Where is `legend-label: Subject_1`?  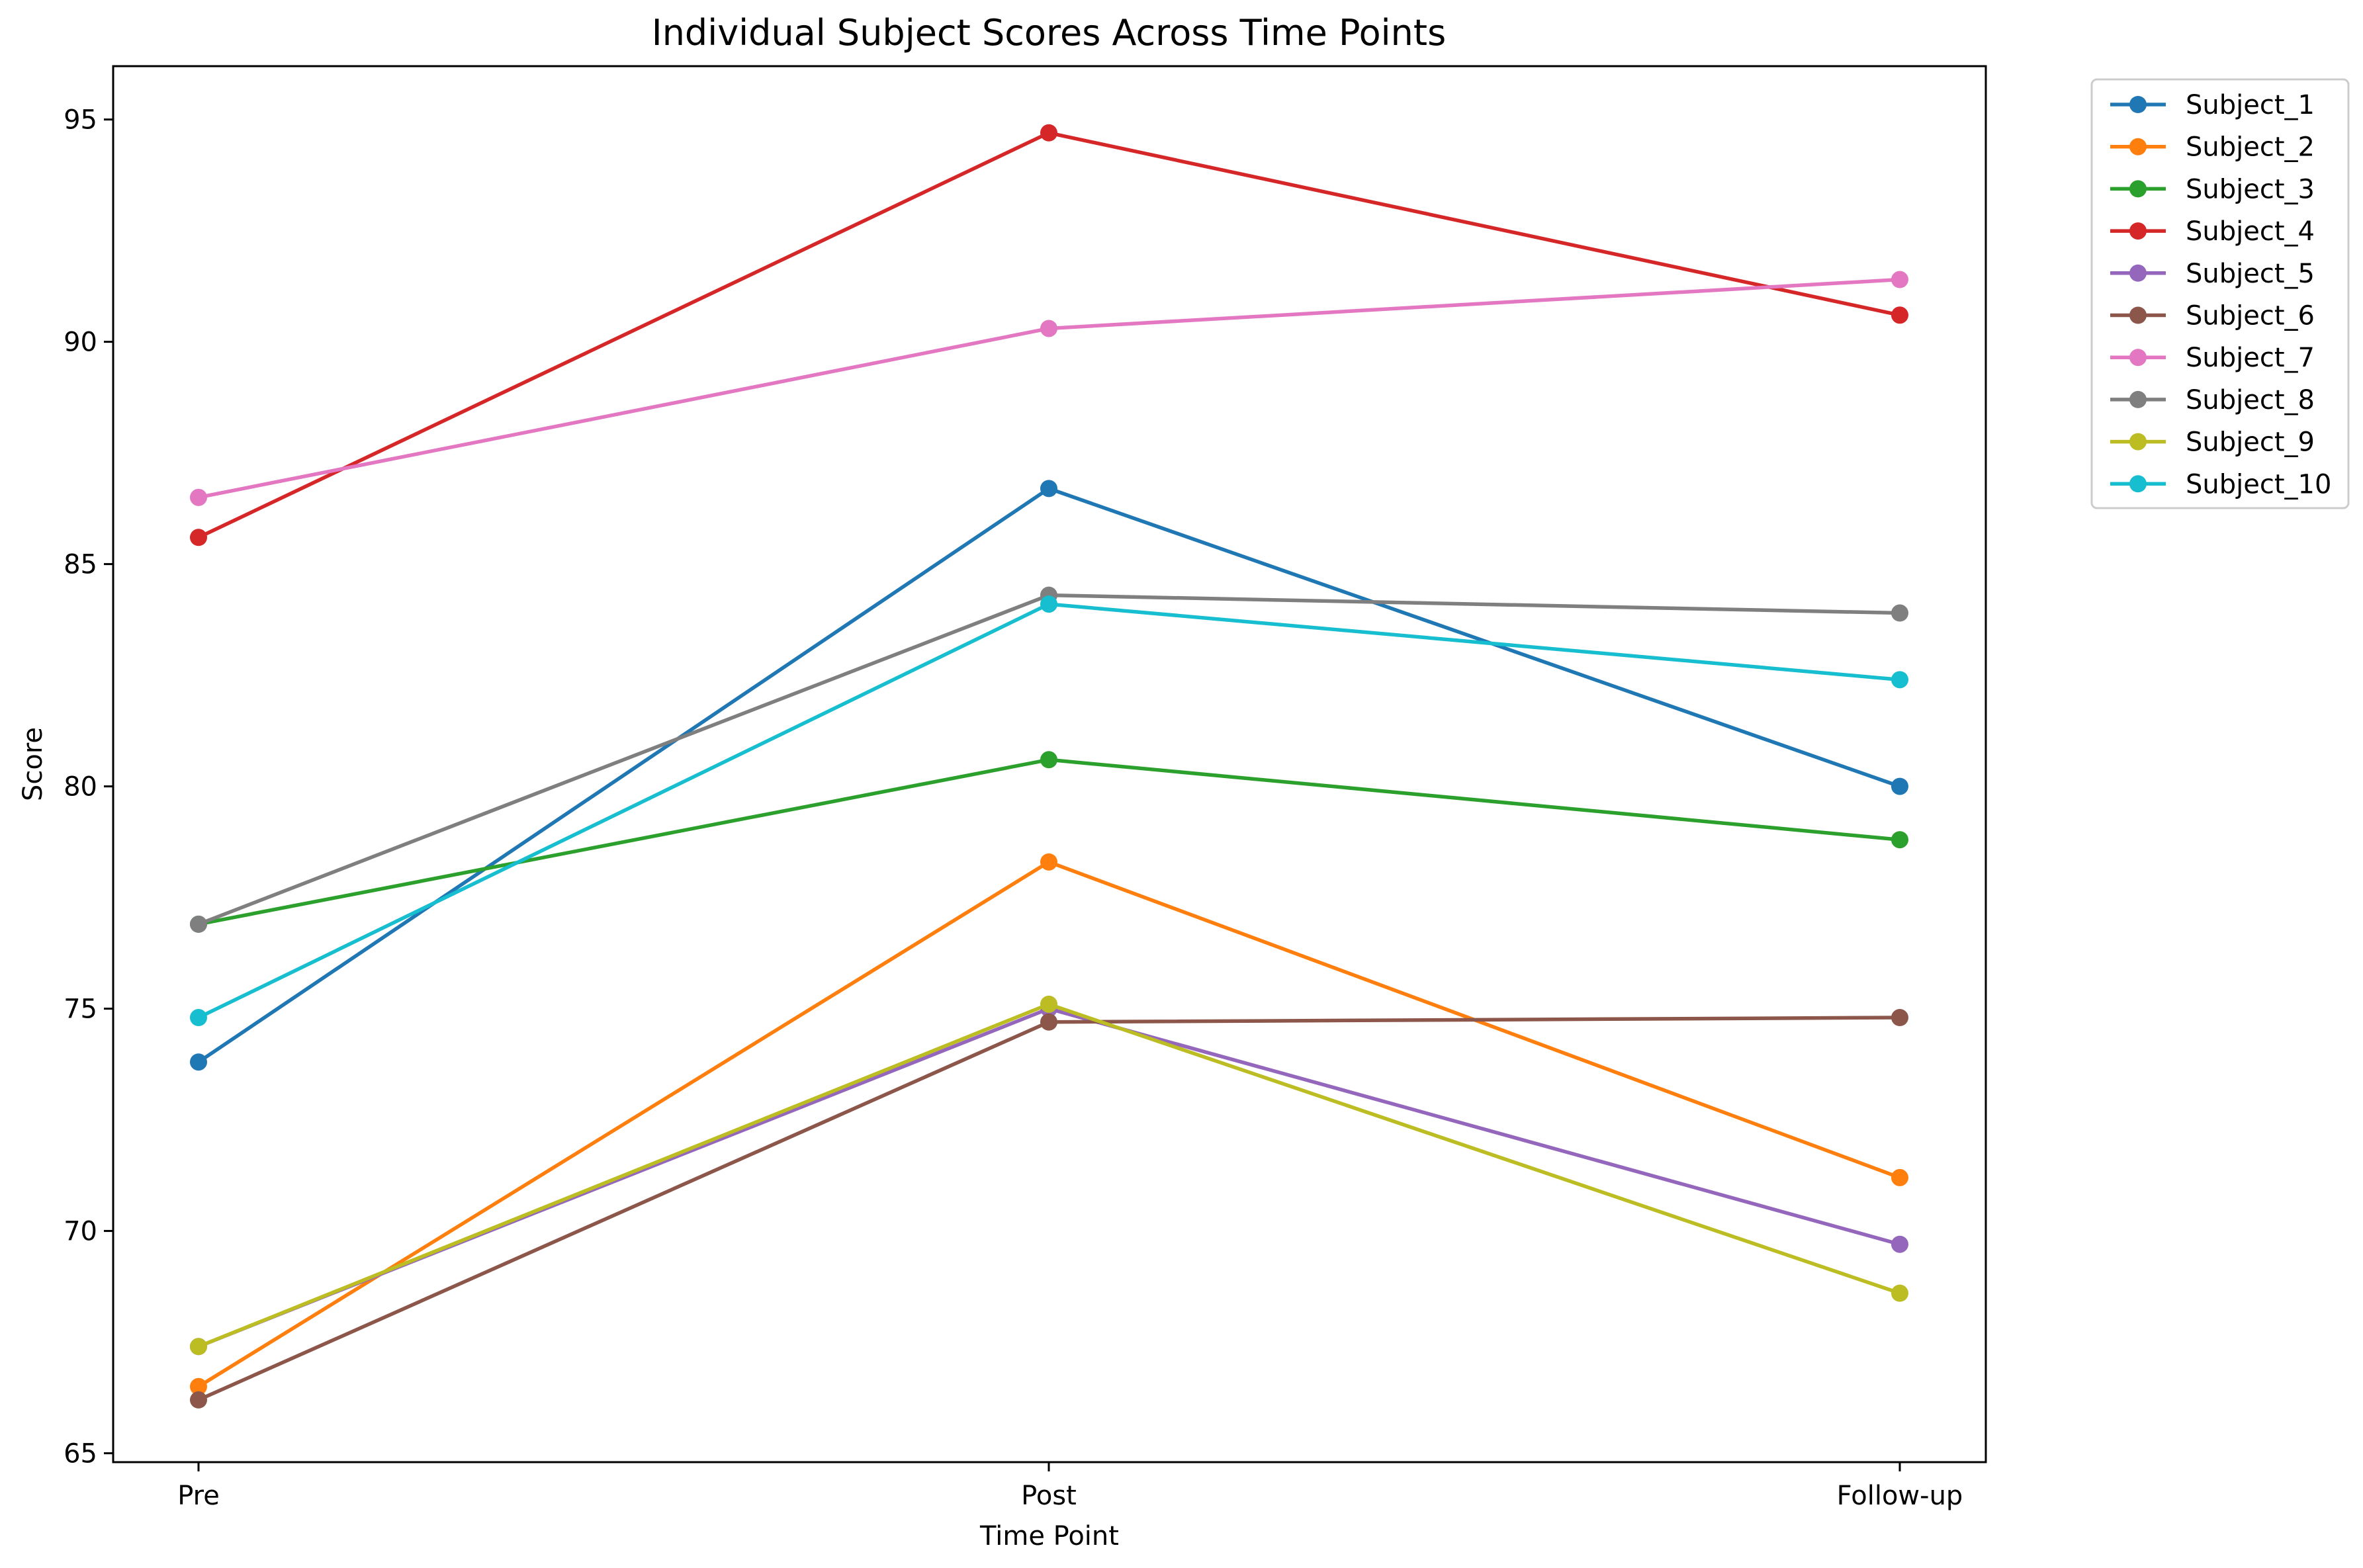
legend-label: Subject_1 is located at coordinates (2250, 105).